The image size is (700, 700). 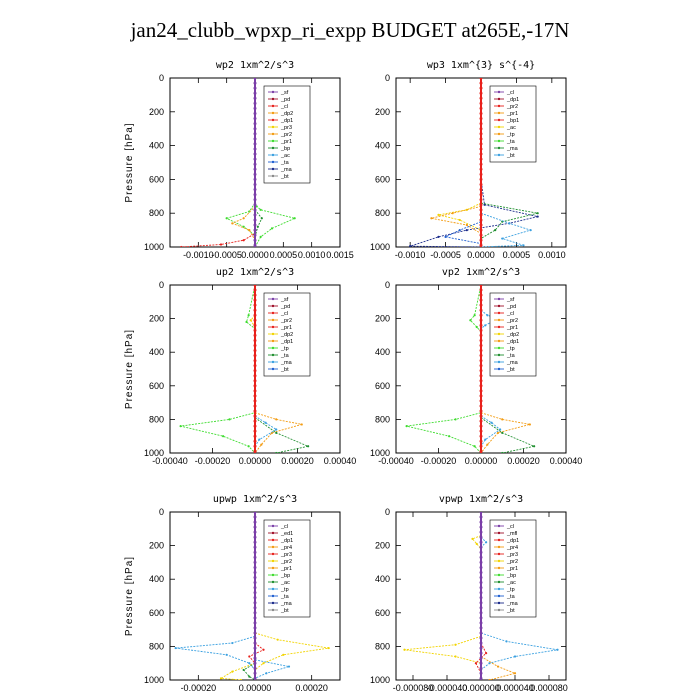 I want to click on x-tick-label: -0.00020, so click(x=199, y=688).